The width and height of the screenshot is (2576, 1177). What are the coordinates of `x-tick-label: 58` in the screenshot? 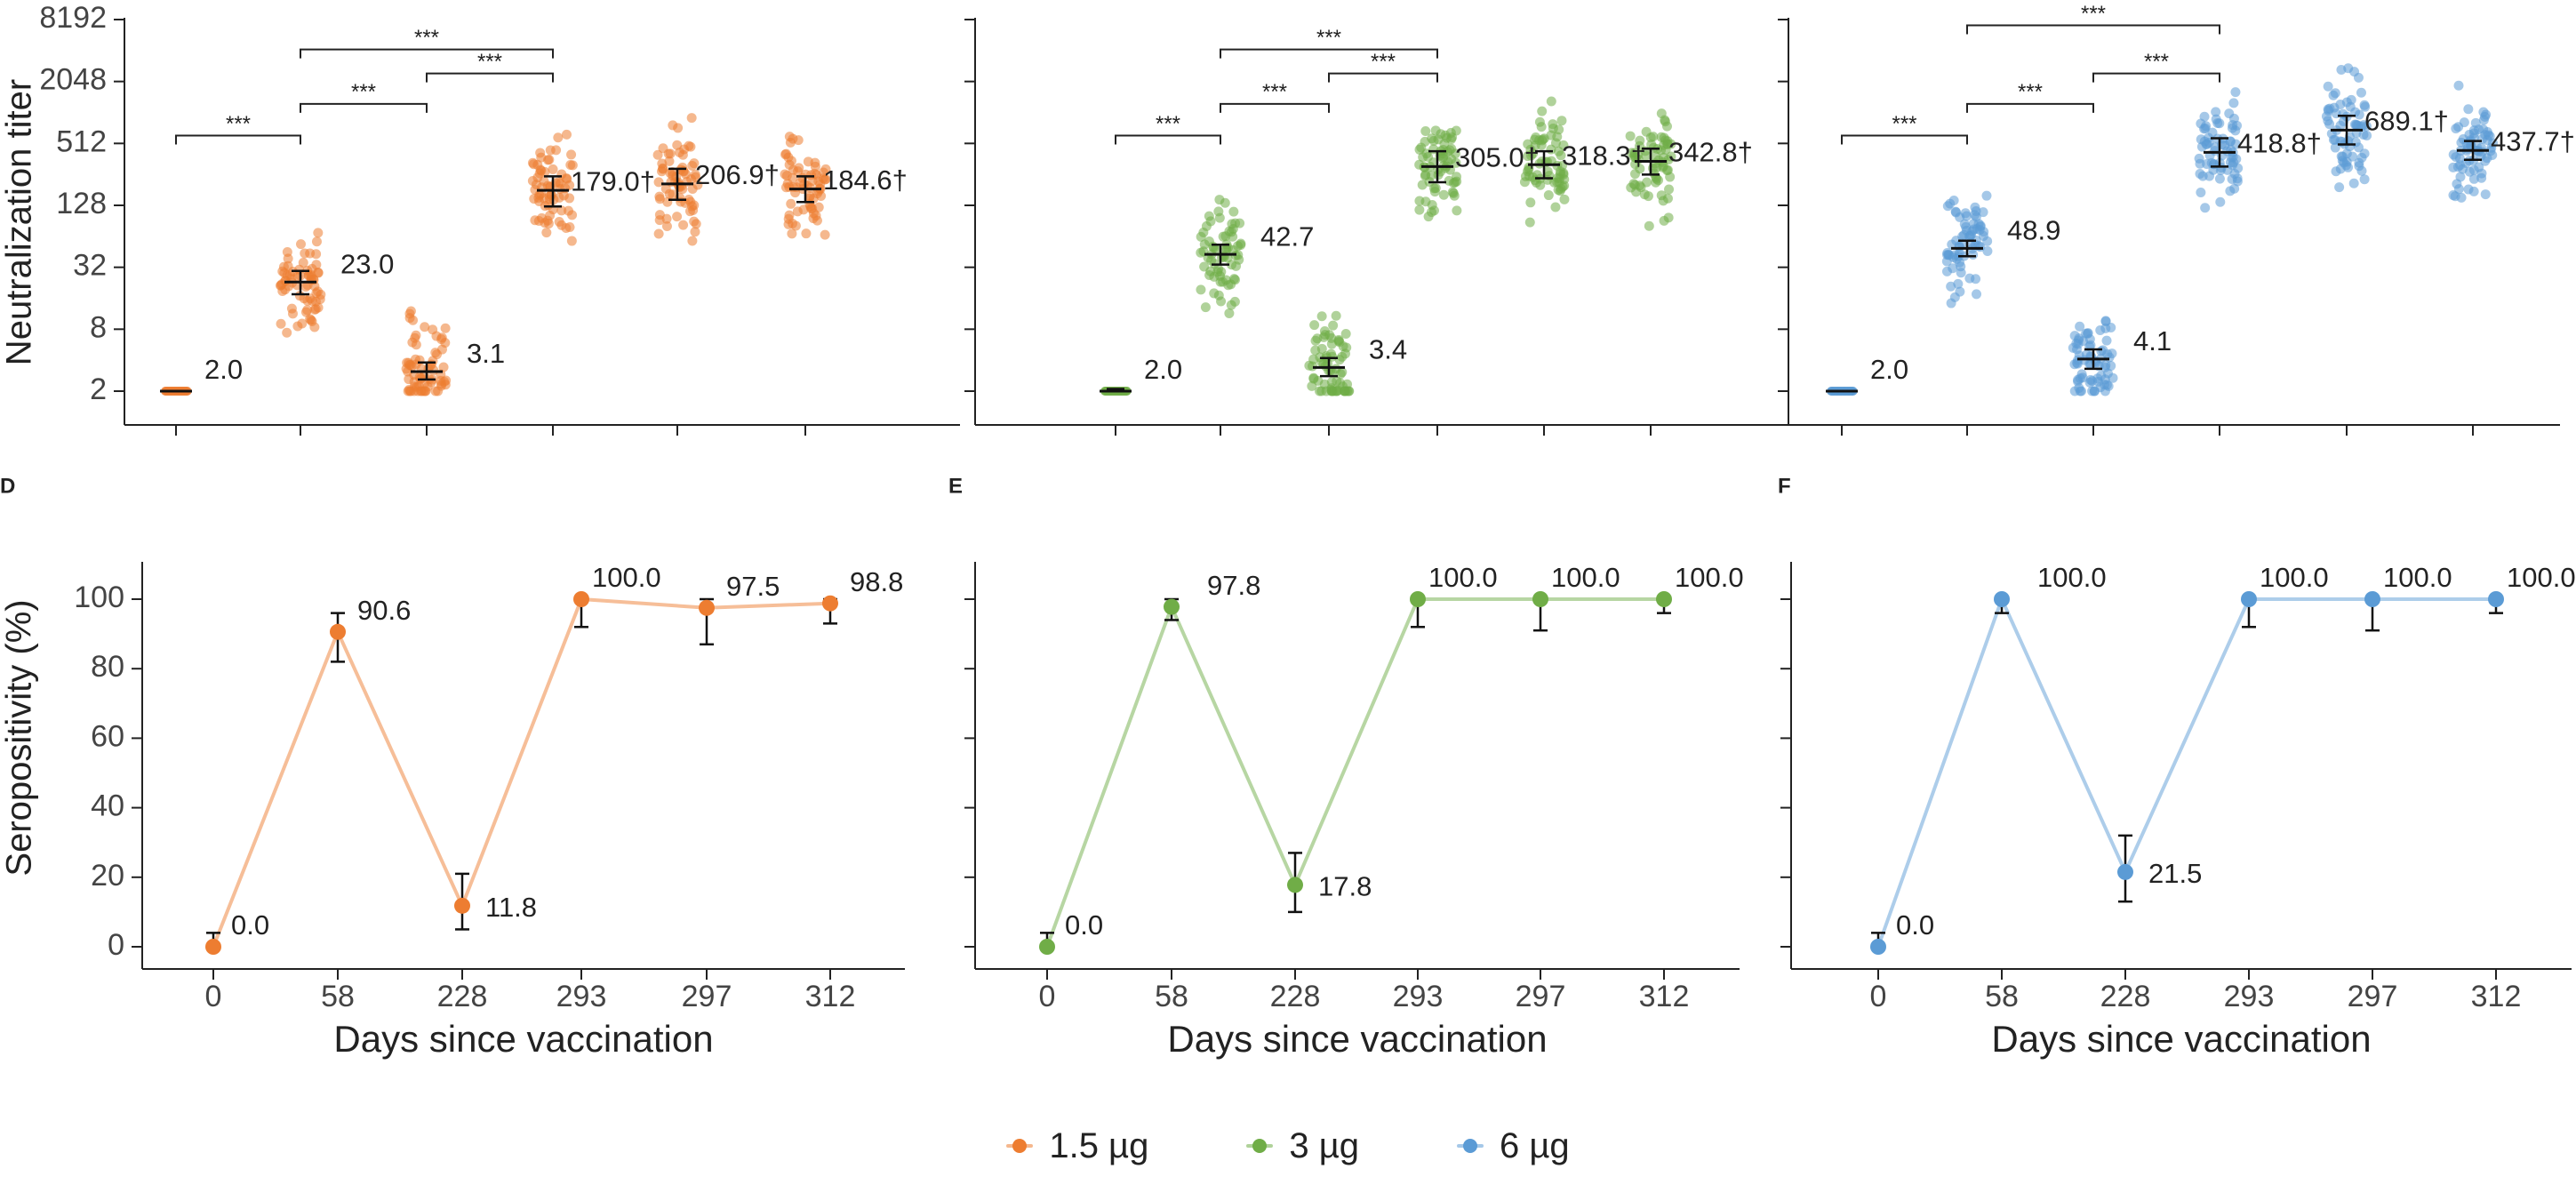 It's located at (2002, 996).